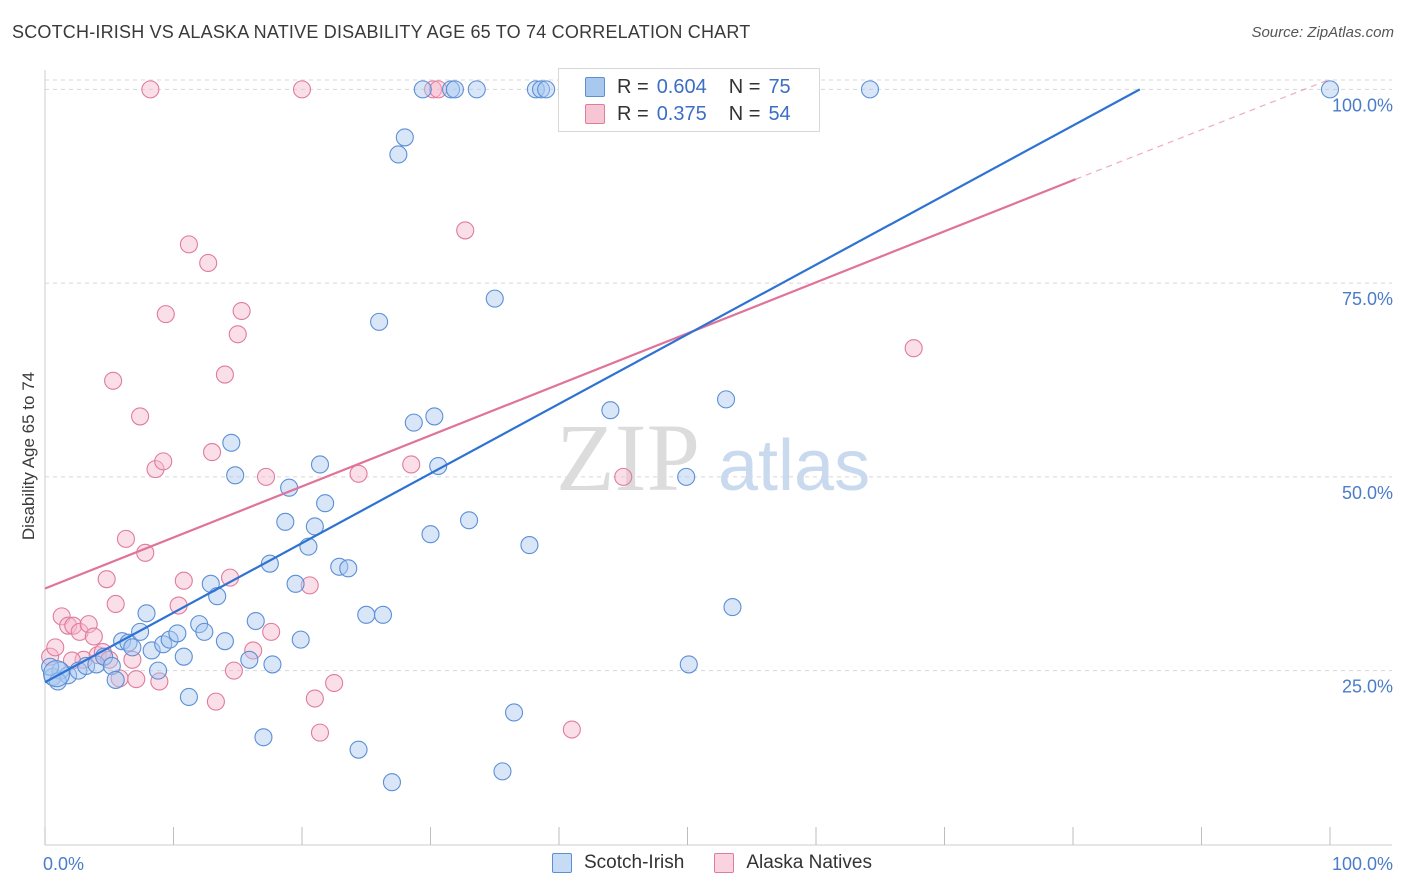 This screenshot has height=892, width=1406. What do you see at coordinates (634, 862) in the screenshot?
I see `legend-label: Scotch-Irish` at bounding box center [634, 862].